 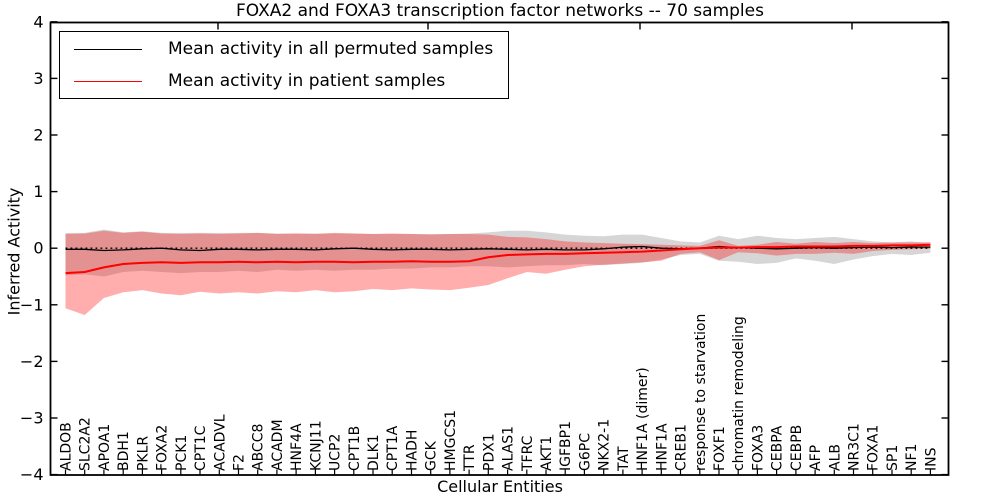 What do you see at coordinates (720, 448) in the screenshot?
I see `x-tick-label: FOXF1` at bounding box center [720, 448].